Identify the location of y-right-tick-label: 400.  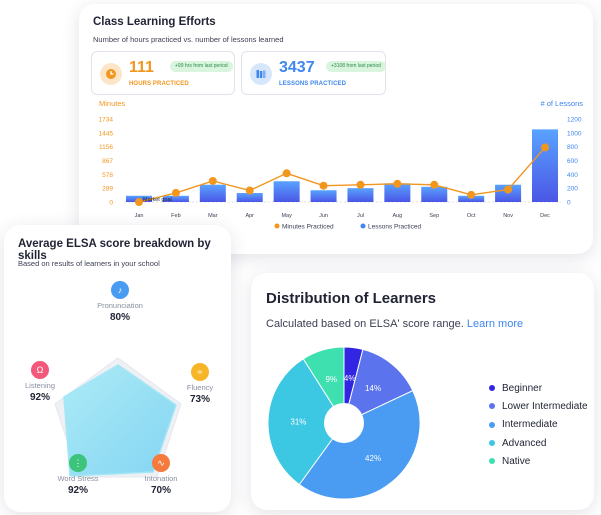
(572, 175).